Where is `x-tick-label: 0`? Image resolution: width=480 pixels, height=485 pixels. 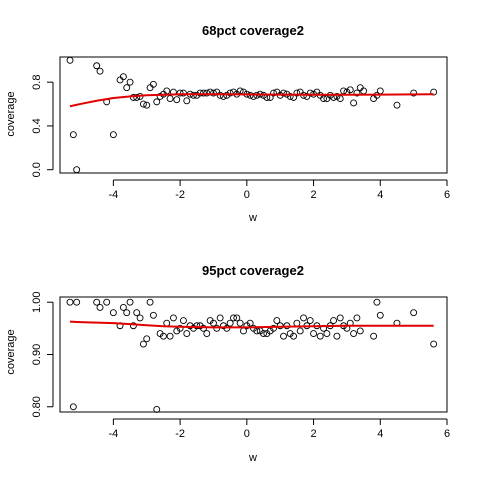
x-tick-label: 0 is located at coordinates (247, 434).